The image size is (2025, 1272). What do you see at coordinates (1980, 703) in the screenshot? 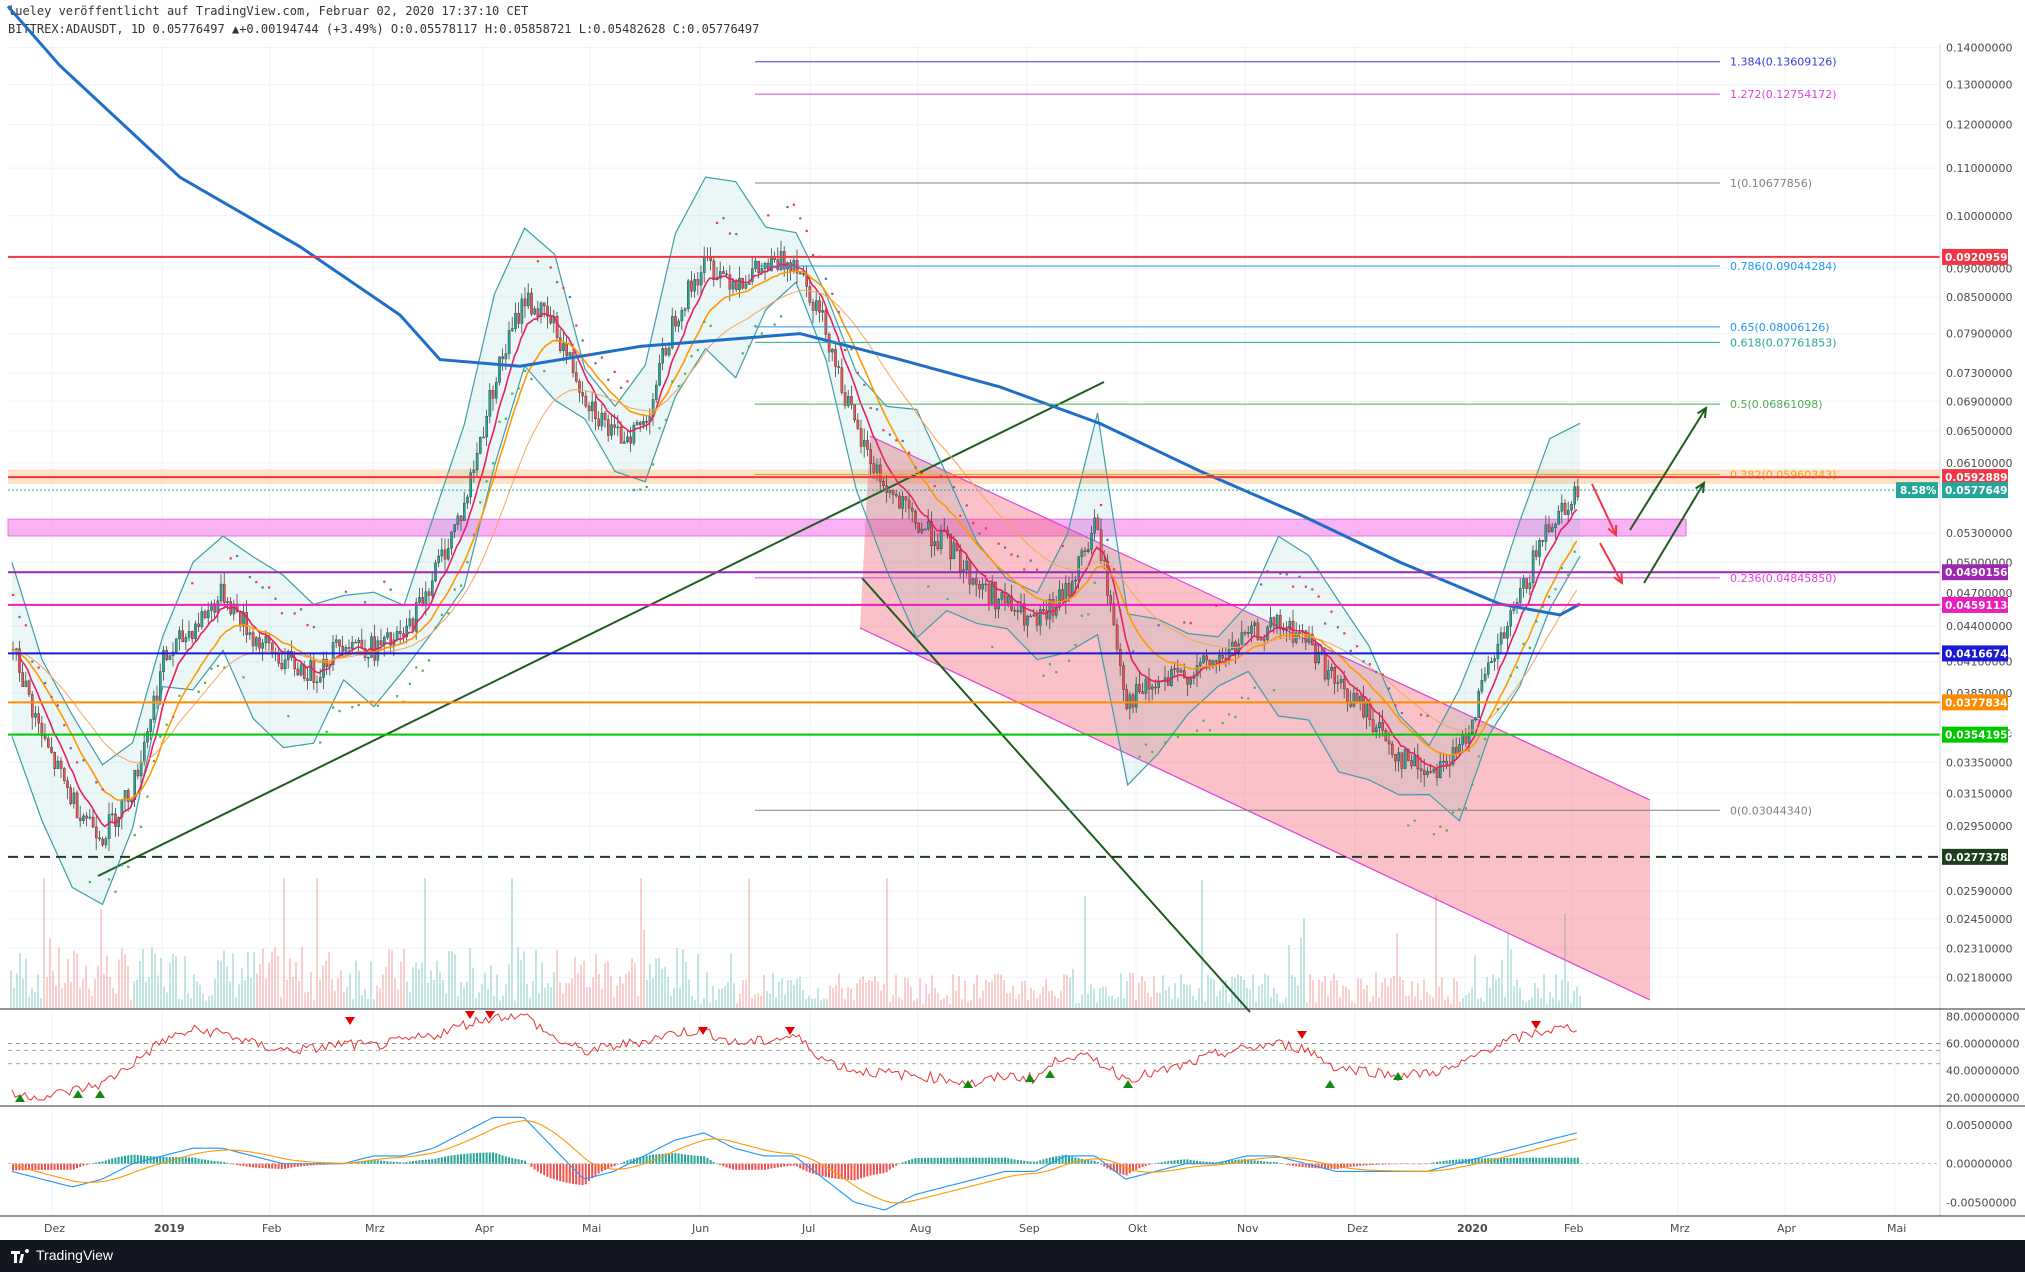
I see `price-badge-label: 0.03778343` at bounding box center [1980, 703].